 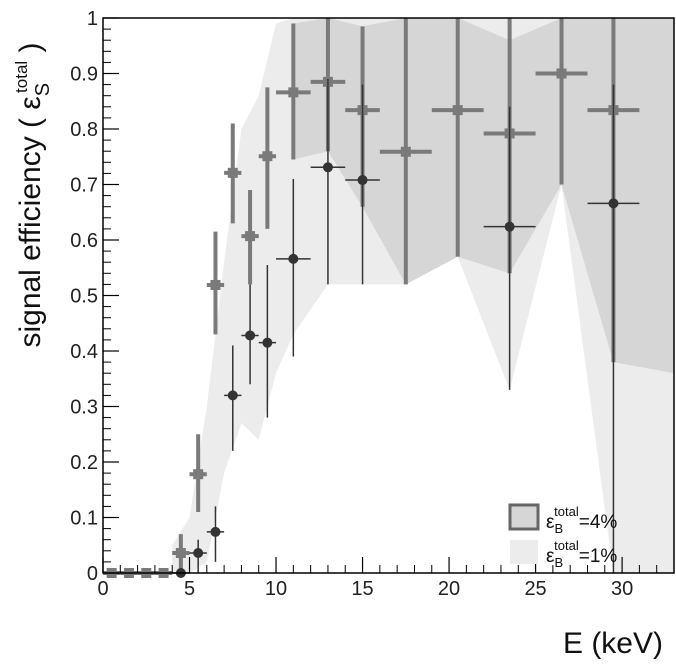 I want to click on legend: εBtotal=4% εBtotal=1%, so click(x=562, y=536).